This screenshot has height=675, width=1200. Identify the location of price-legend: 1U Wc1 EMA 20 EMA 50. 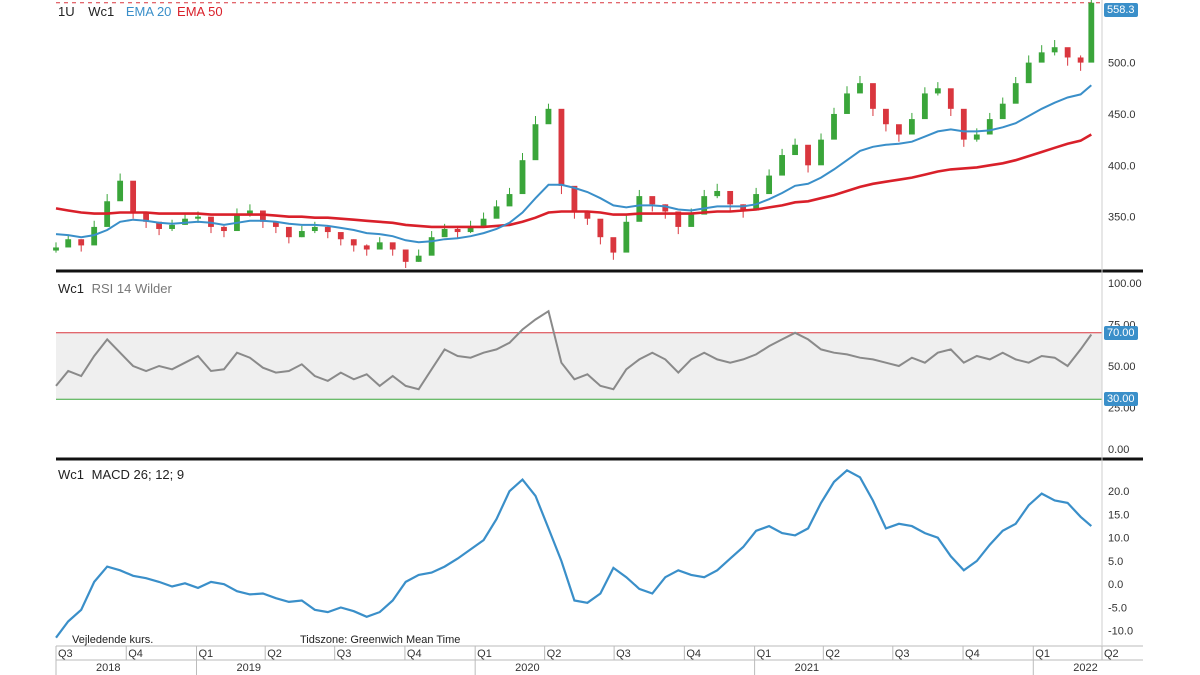
(140, 11).